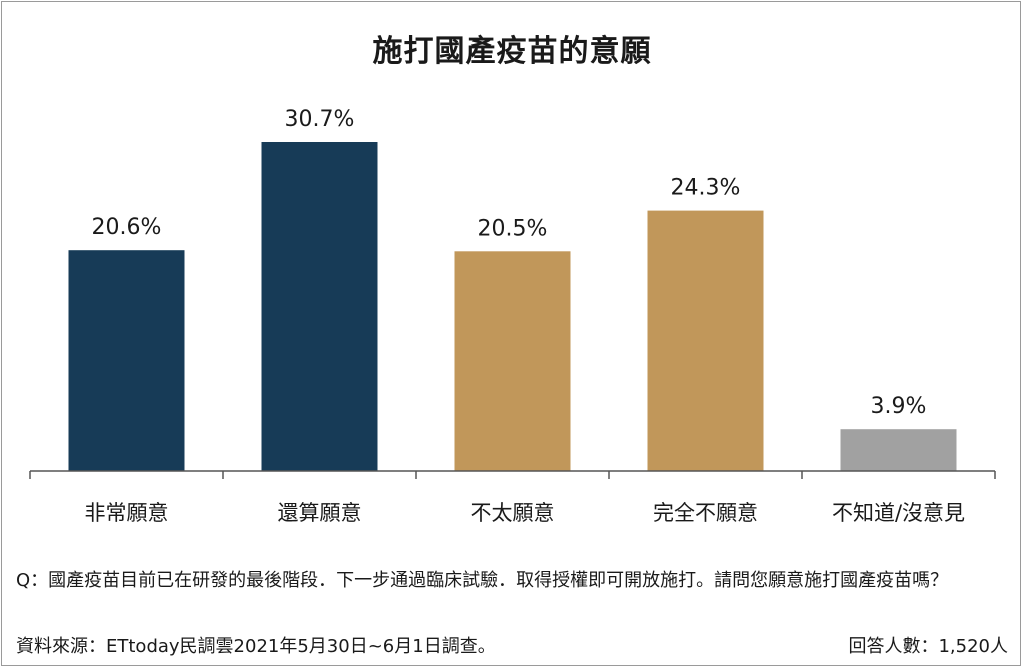  What do you see at coordinates (706, 188) in the screenshot?
I see `value-label-4: 24.3%` at bounding box center [706, 188].